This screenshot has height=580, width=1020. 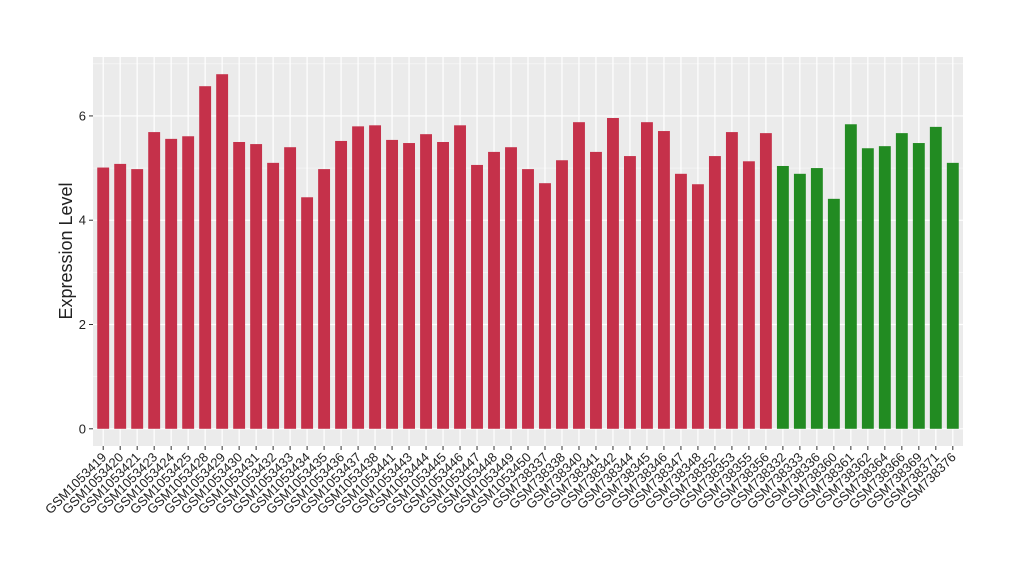 I want to click on y-axis-label: Expression Level, so click(x=66, y=250).